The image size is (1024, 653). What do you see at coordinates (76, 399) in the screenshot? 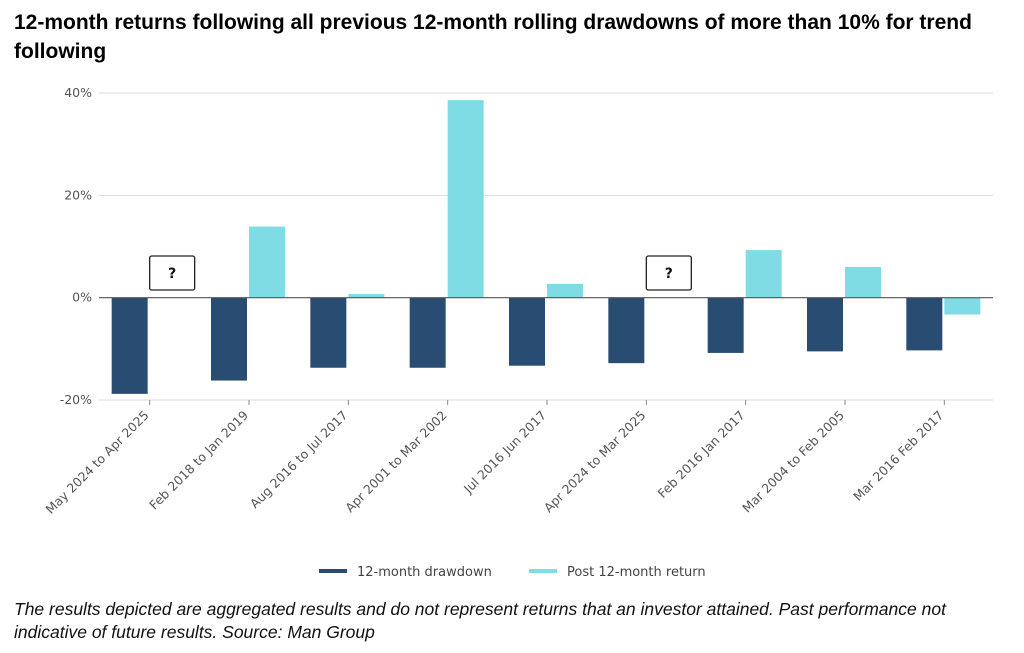
I see `y-tick-label: -20%` at bounding box center [76, 399].